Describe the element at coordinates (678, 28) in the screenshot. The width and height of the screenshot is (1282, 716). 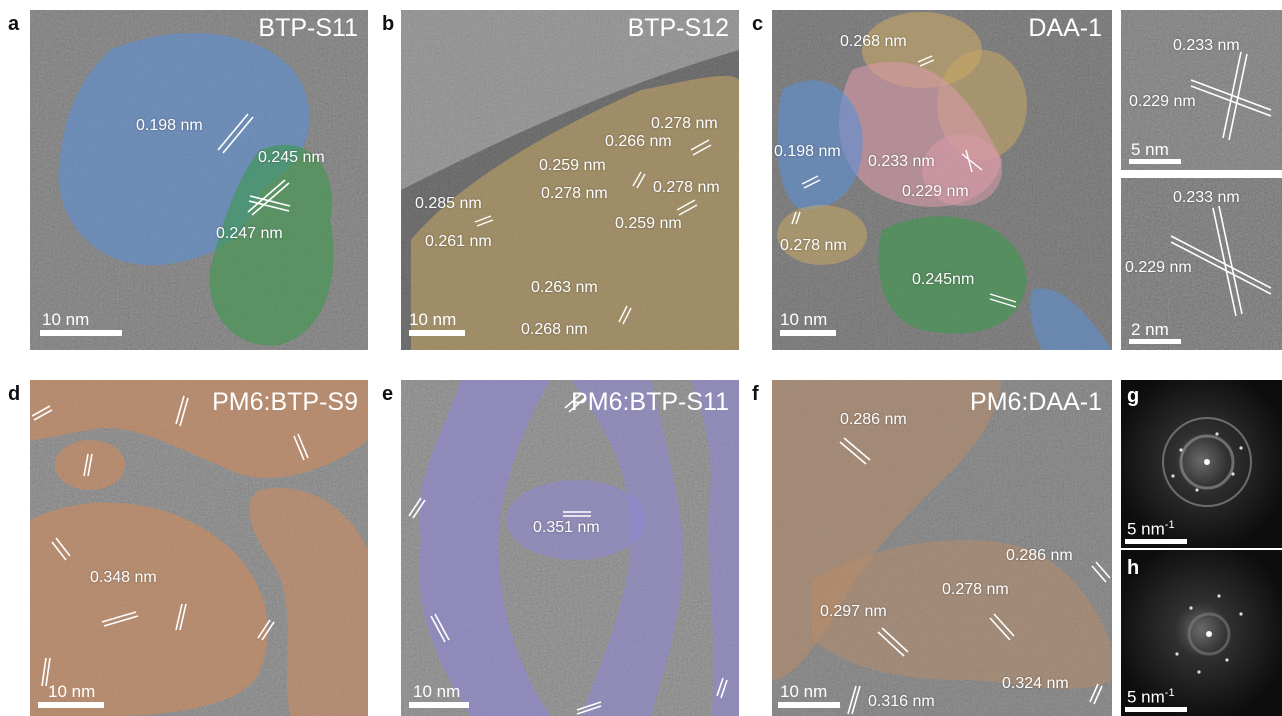
I see `panel-title: BTP-S12` at that location.